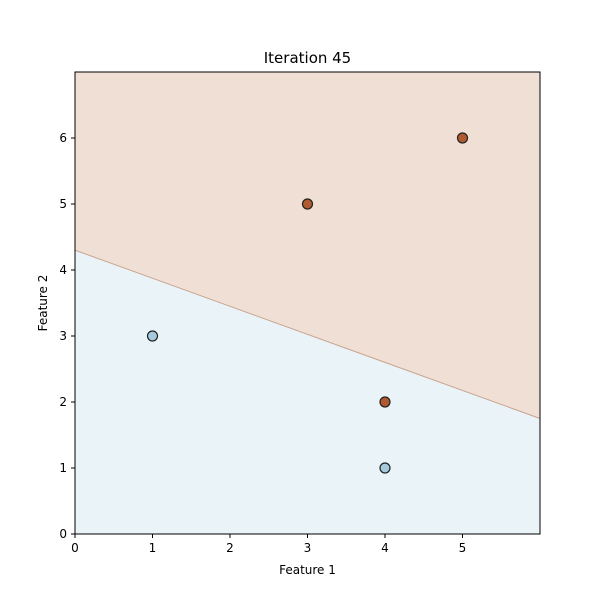 The image size is (600, 600). What do you see at coordinates (153, 548) in the screenshot?
I see `x-tick-label: 1` at bounding box center [153, 548].